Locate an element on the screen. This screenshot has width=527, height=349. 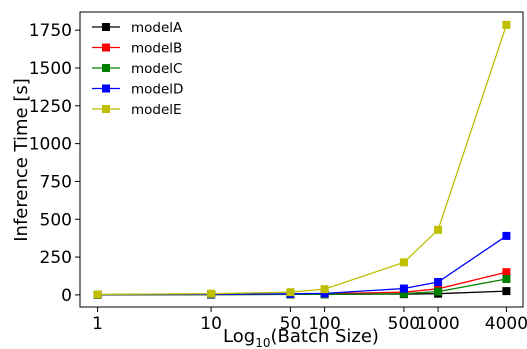
legend-label: modelB is located at coordinates (156, 49).